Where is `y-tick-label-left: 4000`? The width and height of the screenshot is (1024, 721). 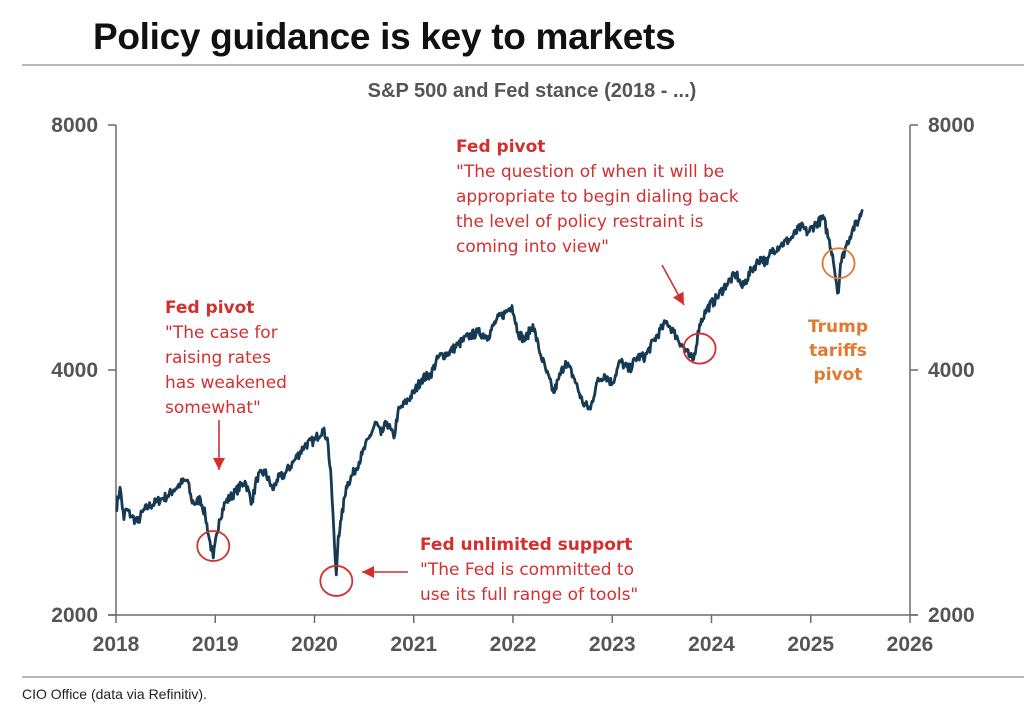 y-tick-label-left: 4000 is located at coordinates (74, 370).